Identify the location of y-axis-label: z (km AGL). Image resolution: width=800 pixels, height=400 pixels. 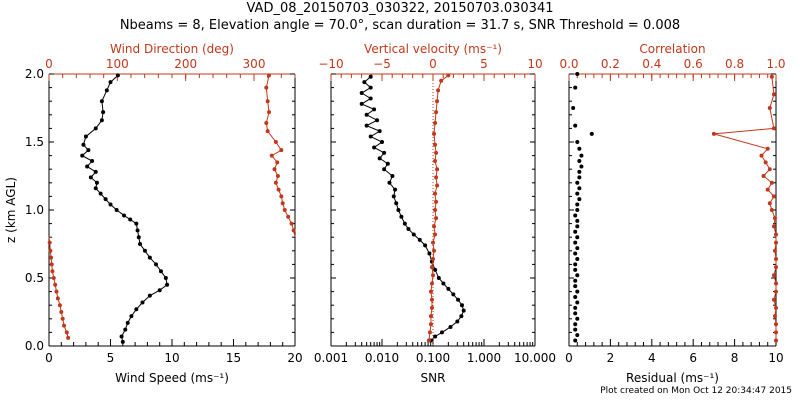
(11, 210).